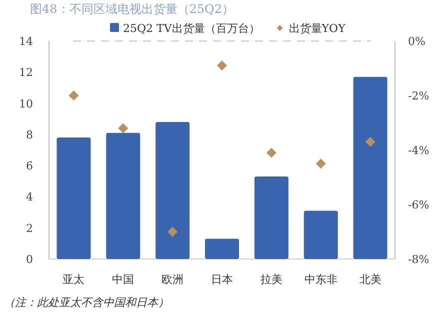 This screenshot has height=326, width=436. What do you see at coordinates (73, 279) in the screenshot?
I see `x-tick-label: 亚太` at bounding box center [73, 279].